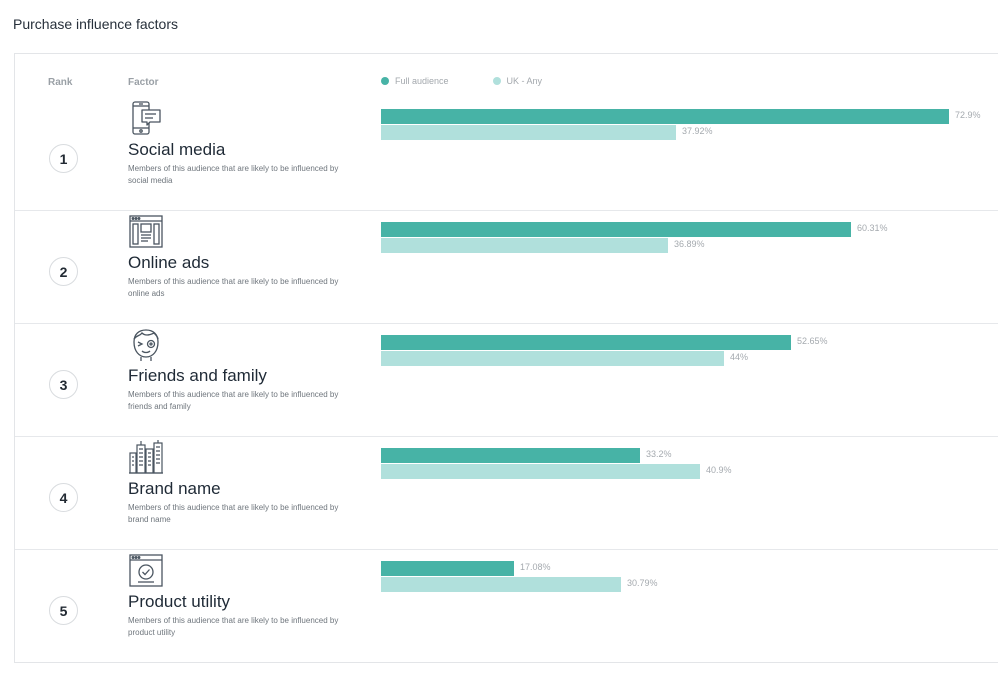 The image size is (998, 675). I want to click on bar-value-label: 44%, so click(739, 357).